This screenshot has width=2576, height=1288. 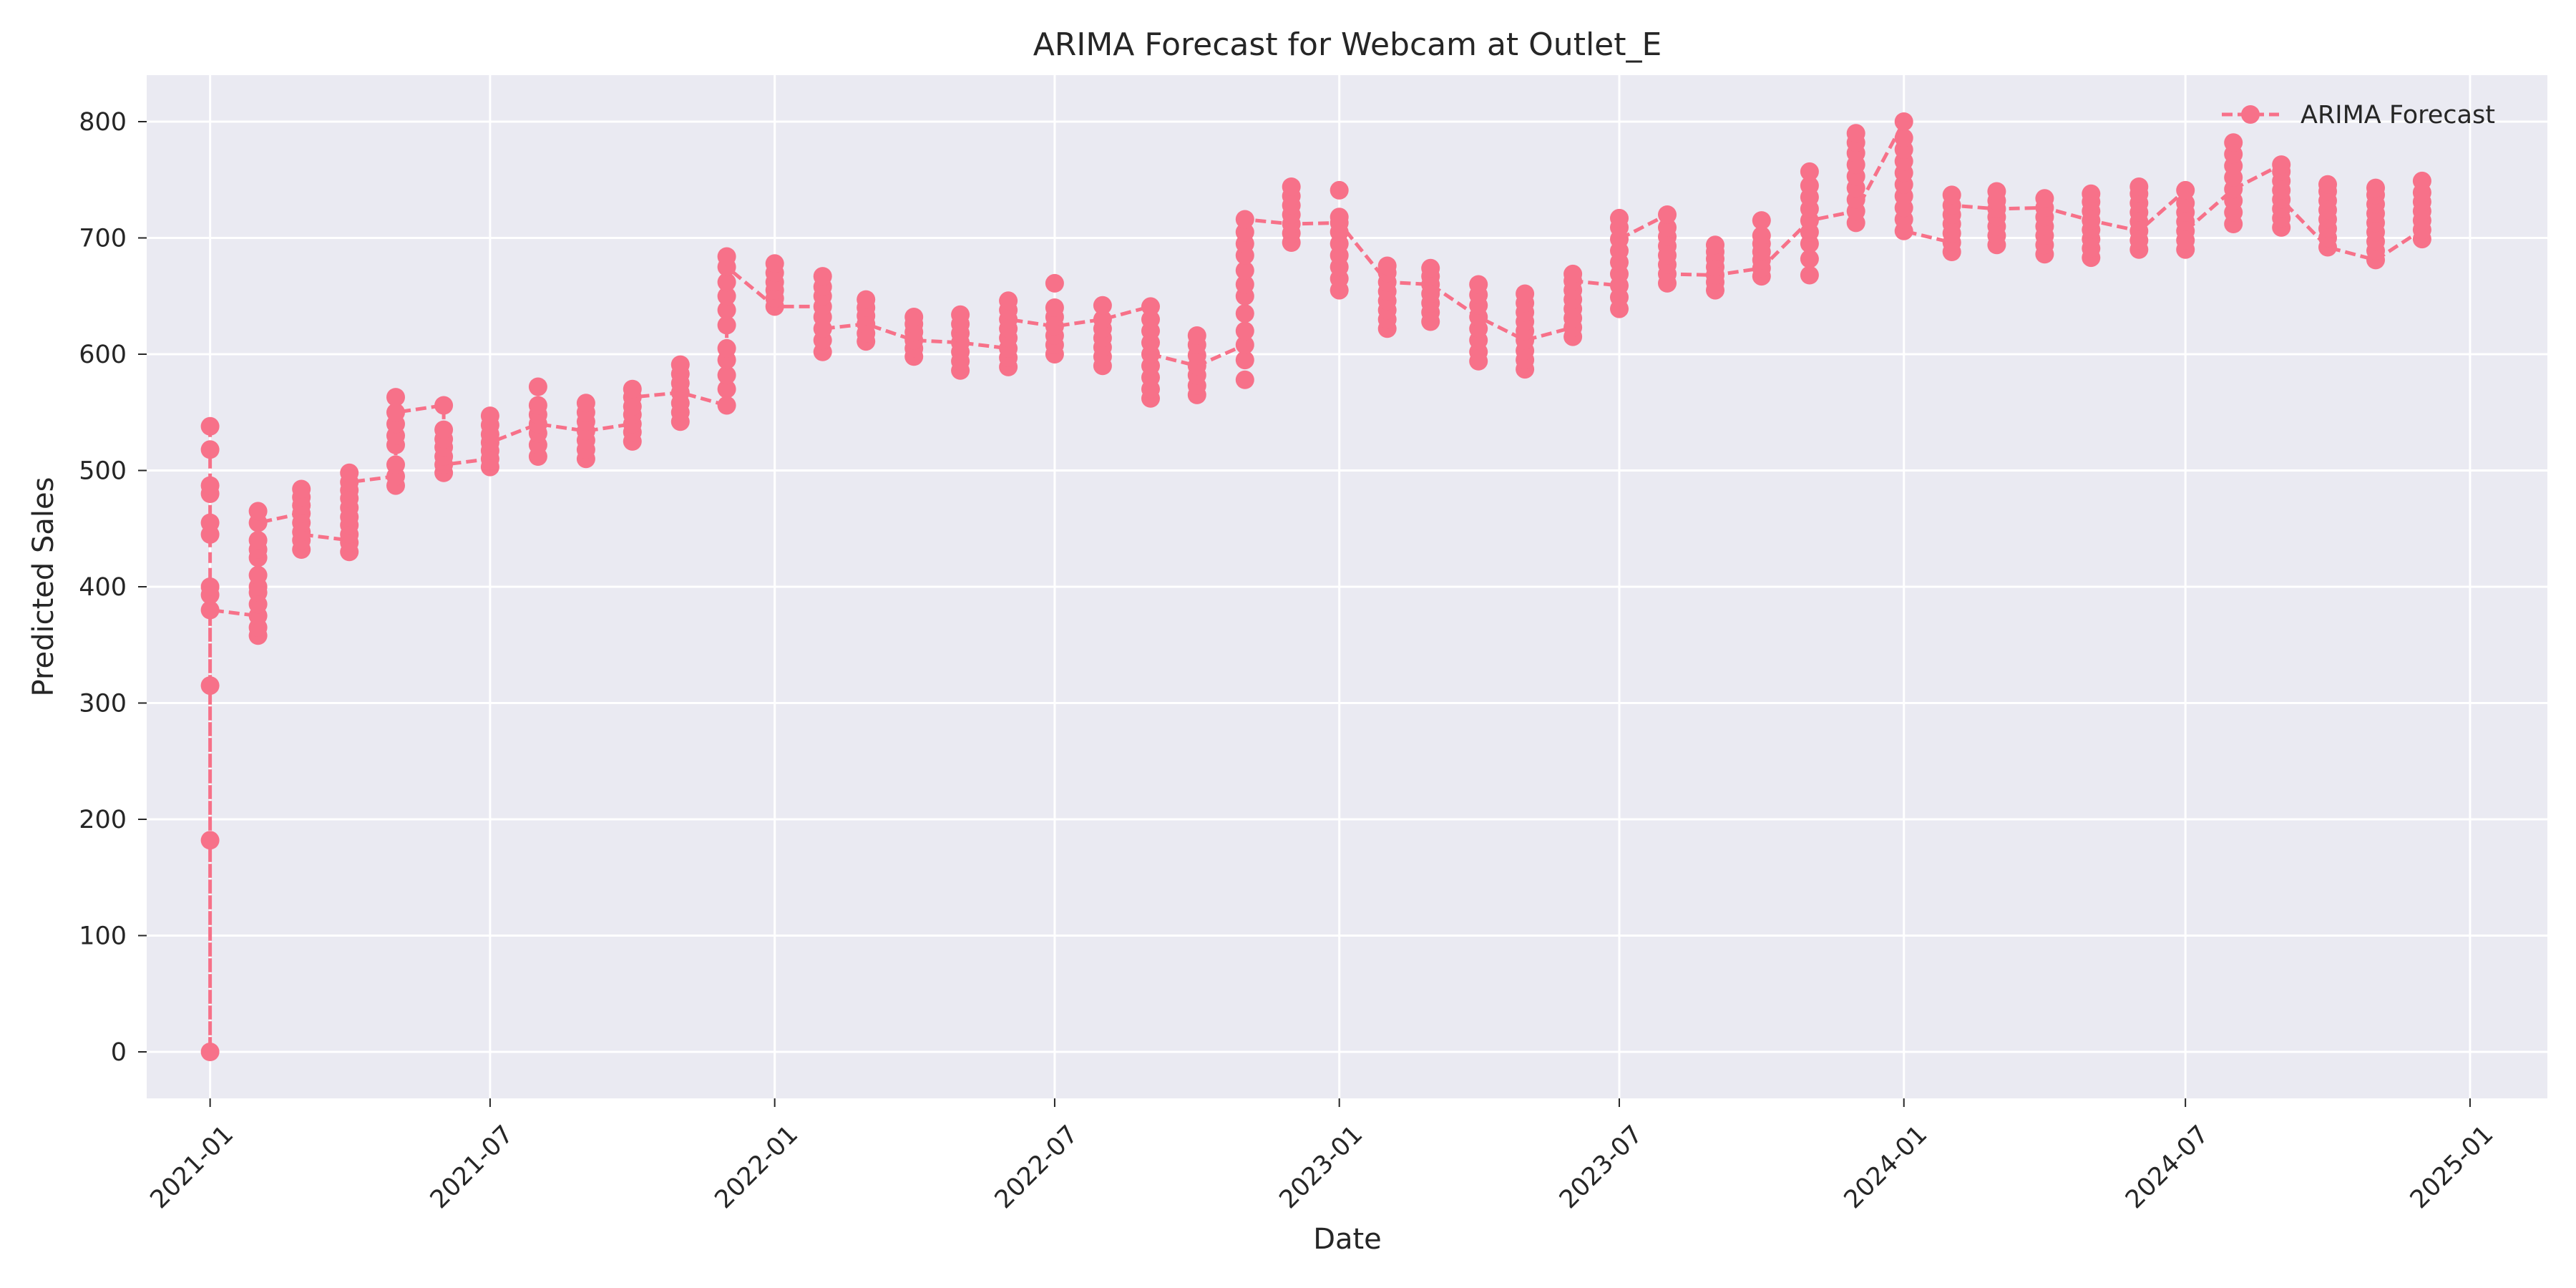 I want to click on x-tick-label: 2023-01, so click(x=1321, y=1167).